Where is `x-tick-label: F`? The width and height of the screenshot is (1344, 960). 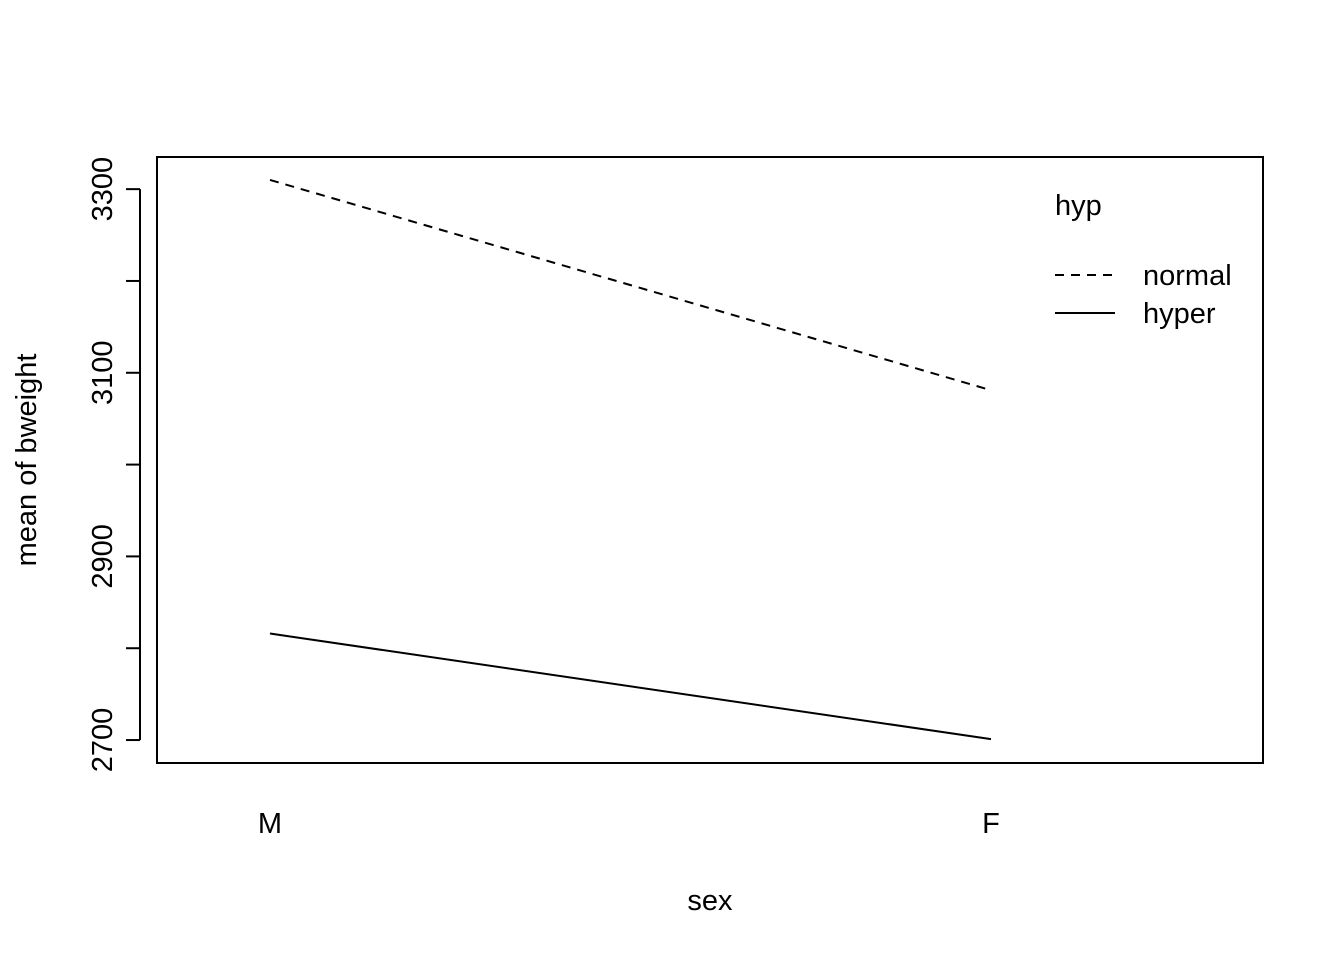 x-tick-label: F is located at coordinates (991, 824).